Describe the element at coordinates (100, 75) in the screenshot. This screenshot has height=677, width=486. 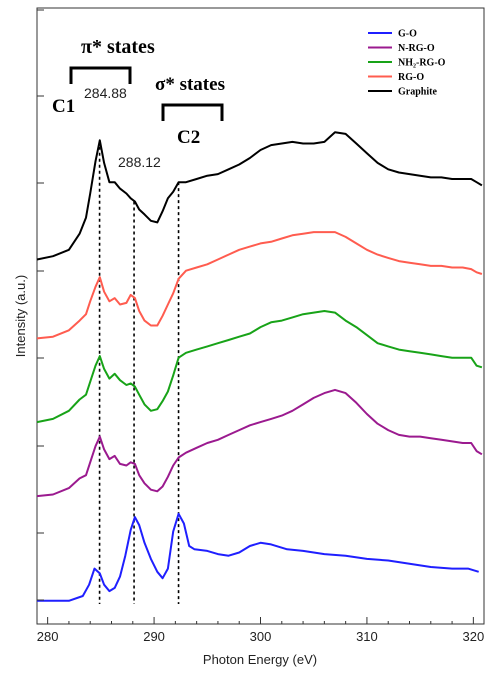
I see `pi-states-bracket` at that location.